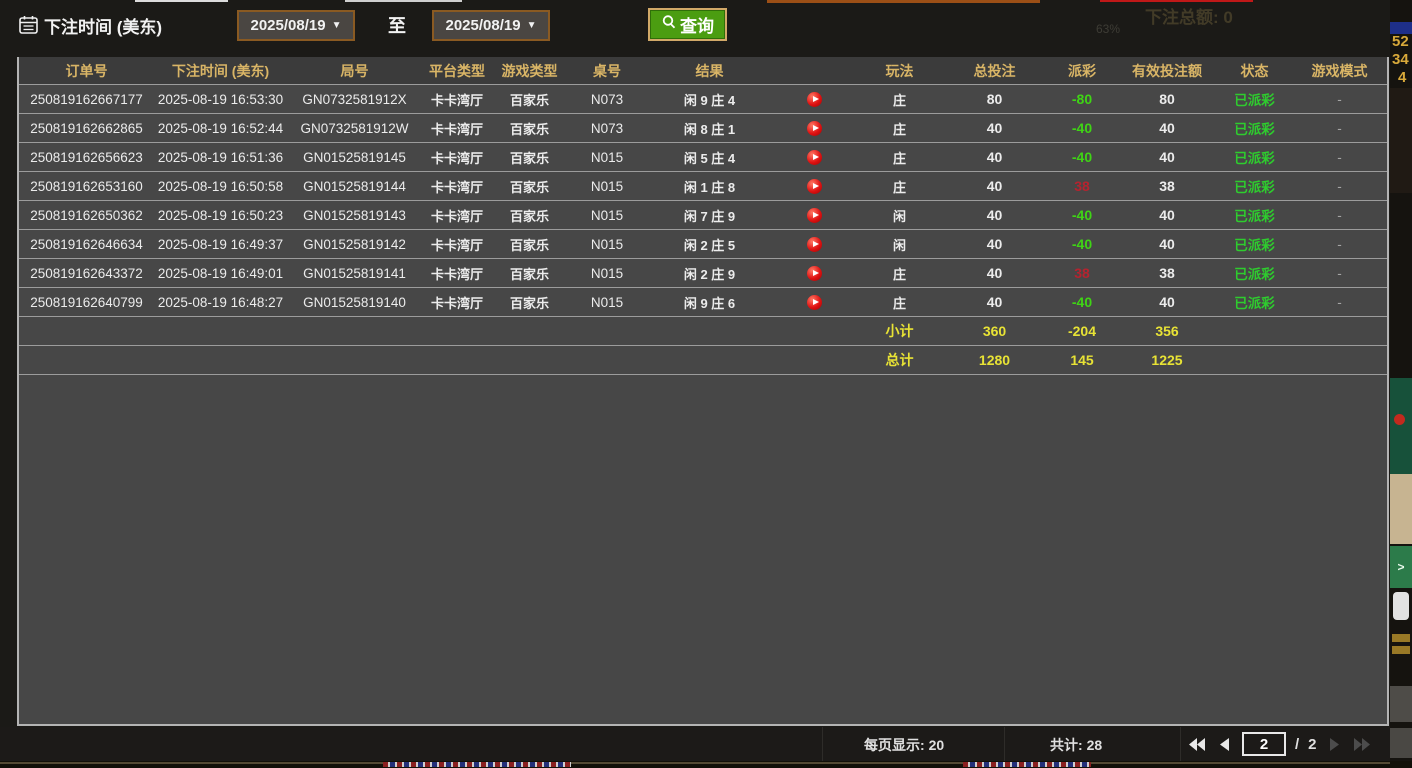  Describe the element at coordinates (1027, 764) in the screenshot. I see `bleed-dash-pattern` at that location.